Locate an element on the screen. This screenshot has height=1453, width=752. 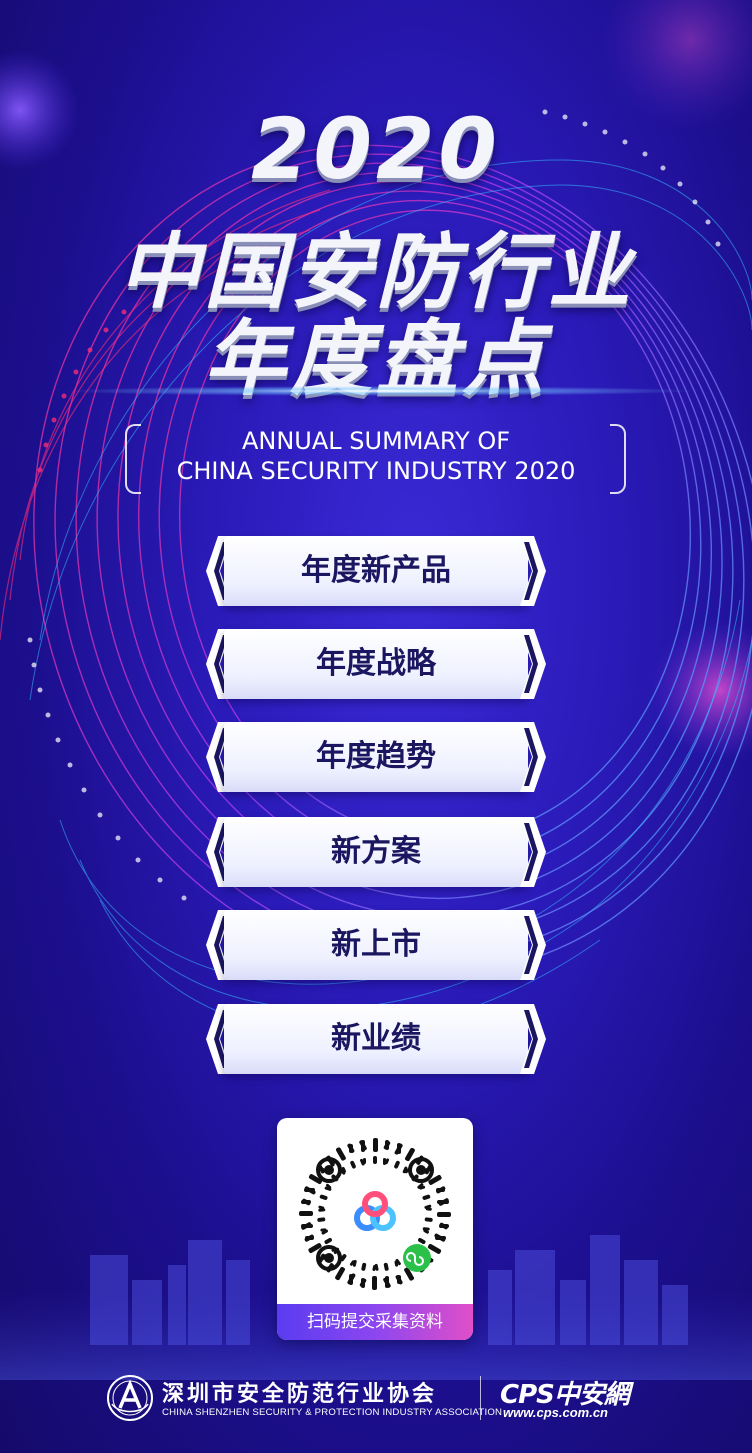
association-logo-icon is located at coordinates (130, 1398).